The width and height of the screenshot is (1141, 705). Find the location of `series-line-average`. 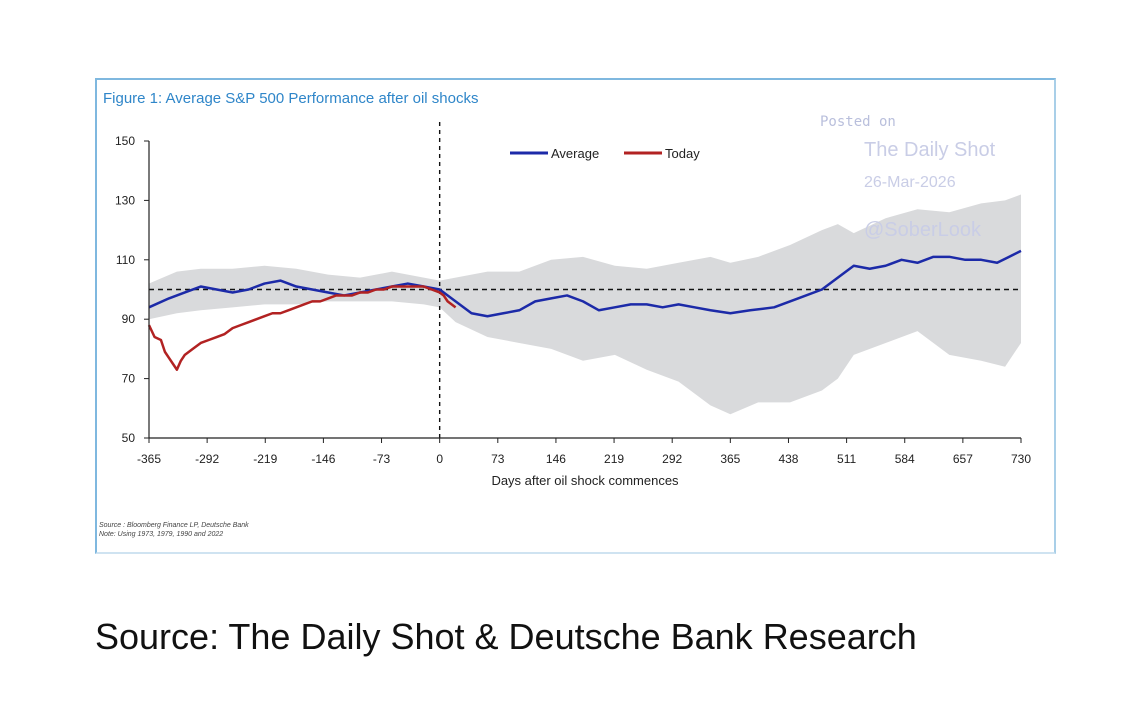

series-line-average is located at coordinates (585, 283).